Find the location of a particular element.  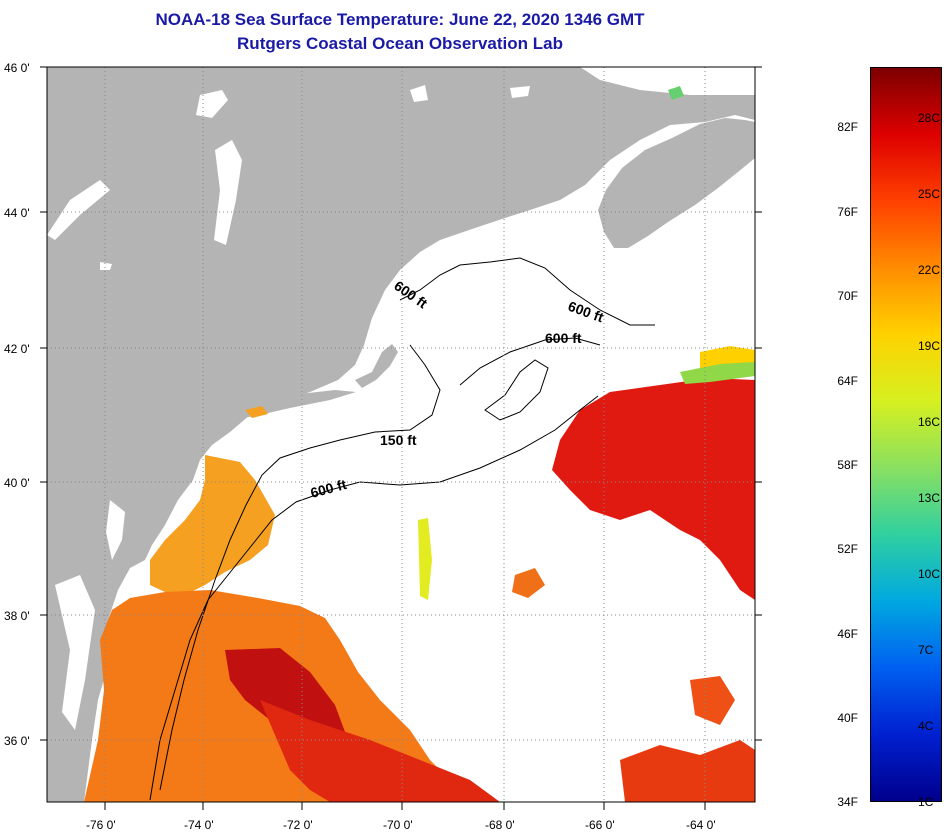

lon-label-66: -66 0' is located at coordinates (600, 825).